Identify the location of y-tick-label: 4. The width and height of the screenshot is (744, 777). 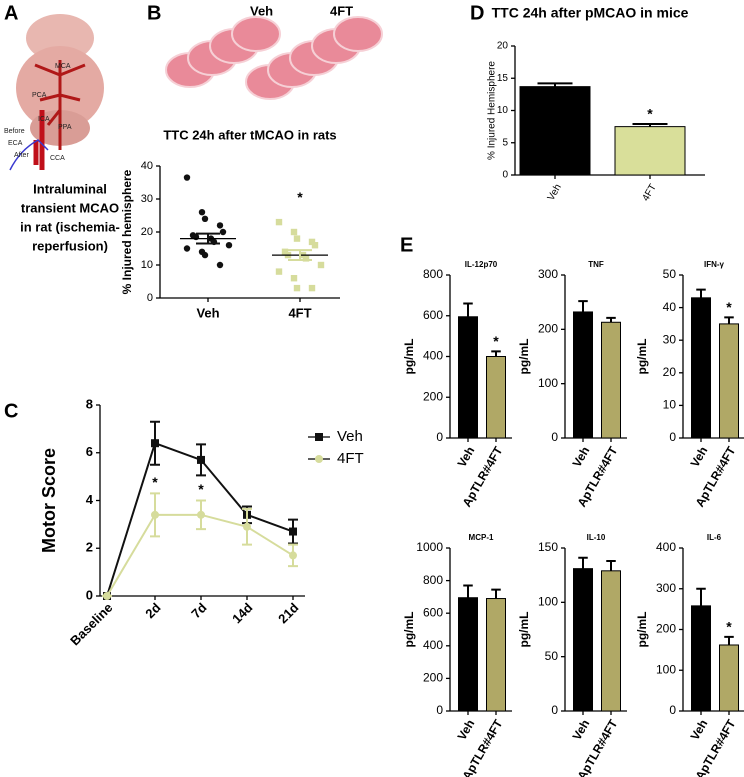
(90, 499).